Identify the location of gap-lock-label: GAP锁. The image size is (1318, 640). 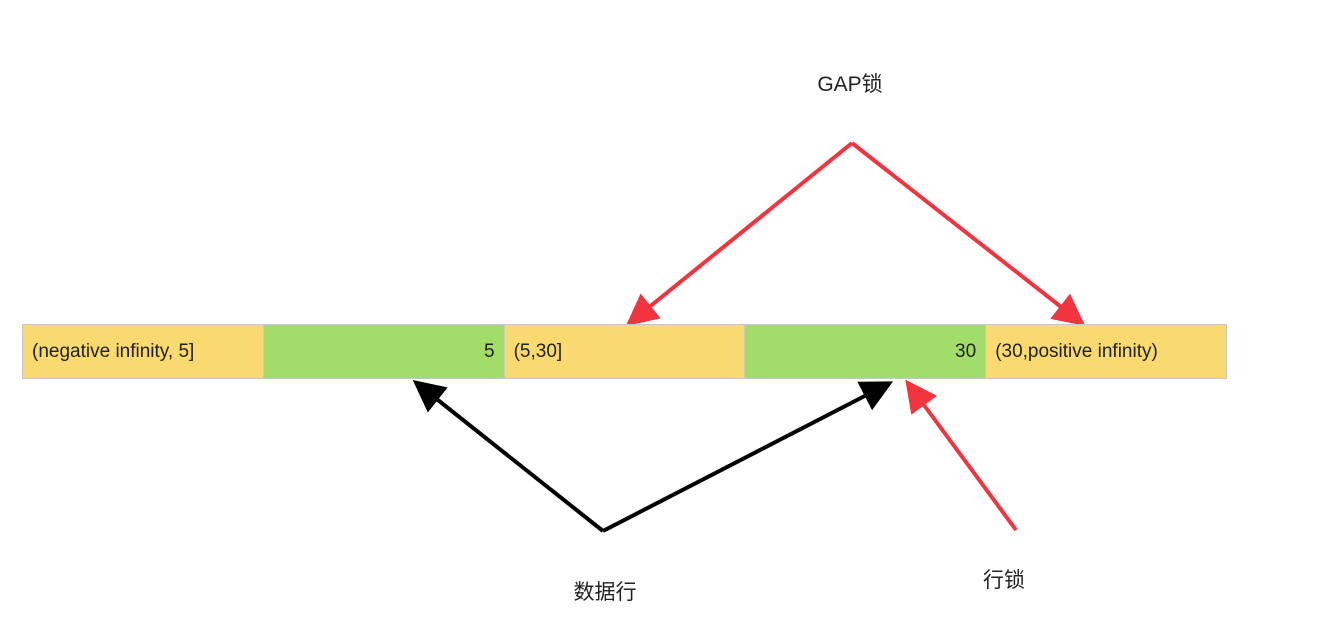
(850, 84).